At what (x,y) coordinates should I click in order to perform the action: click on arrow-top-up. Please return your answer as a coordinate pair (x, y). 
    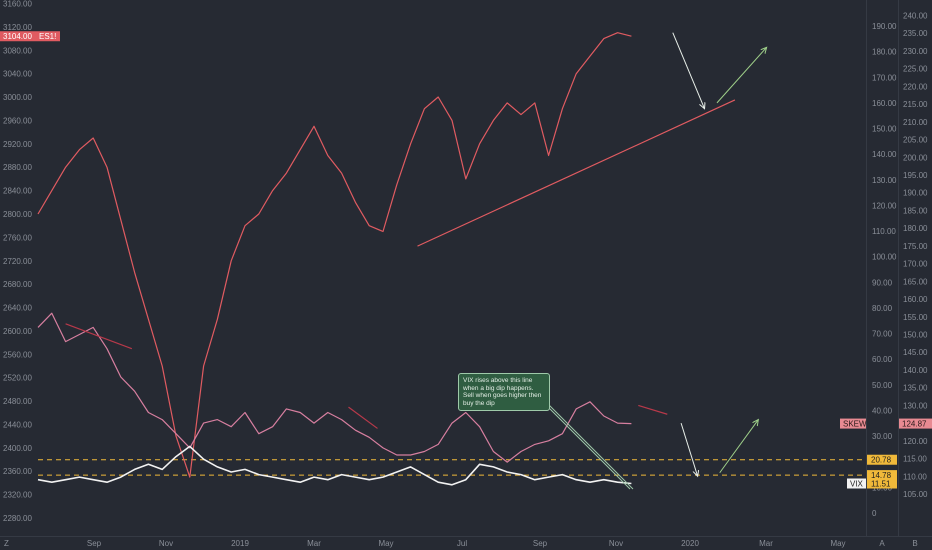
    Looking at the image, I should click on (741, 75).